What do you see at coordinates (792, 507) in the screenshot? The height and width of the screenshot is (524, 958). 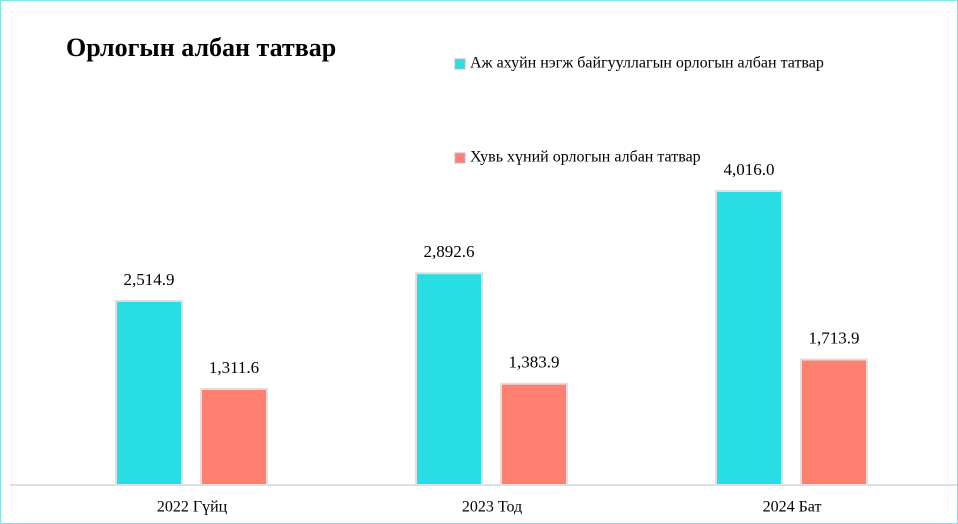 I see `x-tick-label: 2024 Бат` at bounding box center [792, 507].